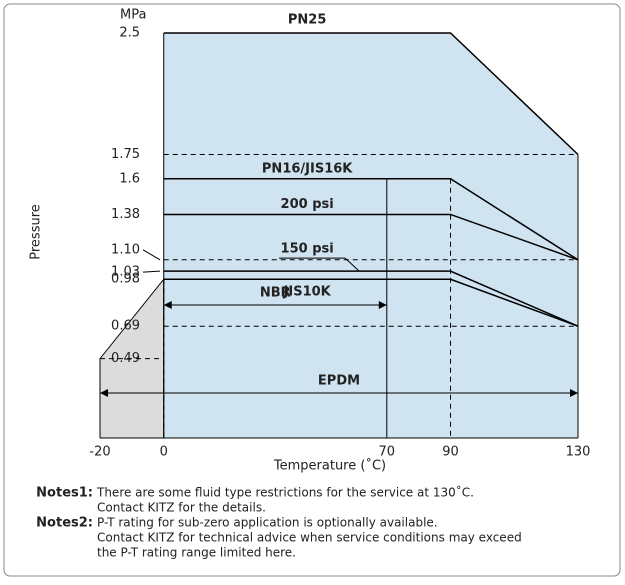  What do you see at coordinates (352, 264) in the screenshot?
I see `label-leader` at bounding box center [352, 264].